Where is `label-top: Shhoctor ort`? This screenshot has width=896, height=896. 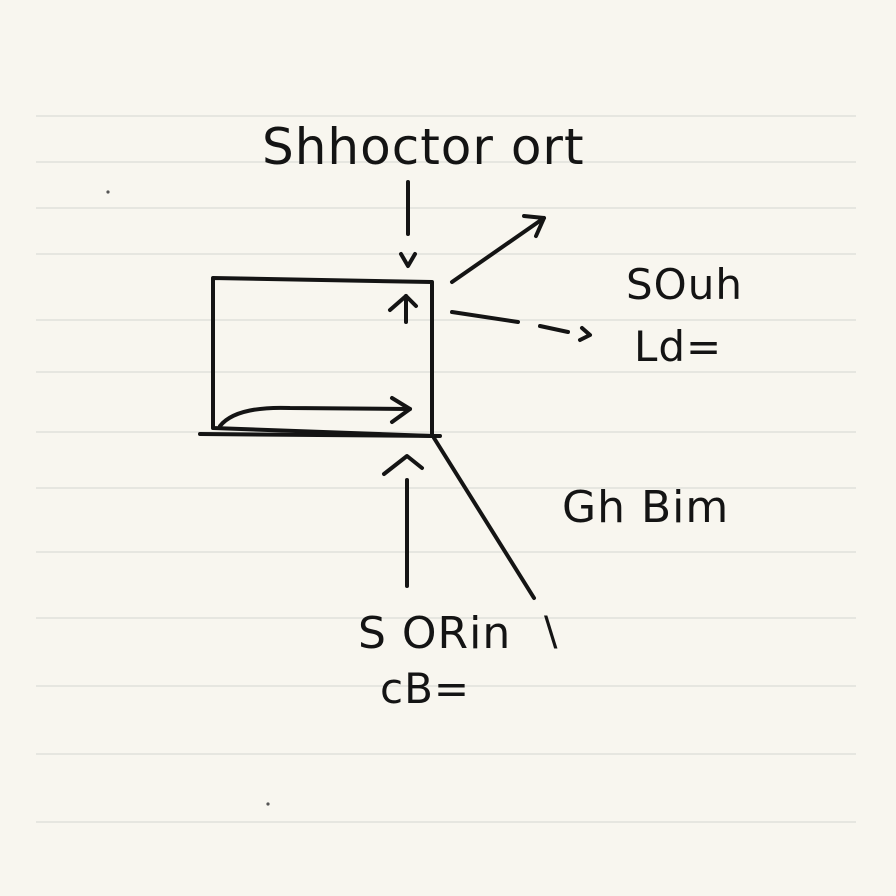 label-top: Shhoctor ort is located at coordinates (423, 147).